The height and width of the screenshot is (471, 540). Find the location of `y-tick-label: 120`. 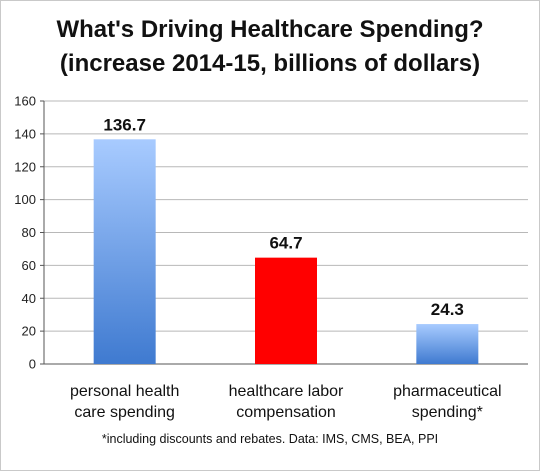

y-tick-label: 120 is located at coordinates (25, 166).